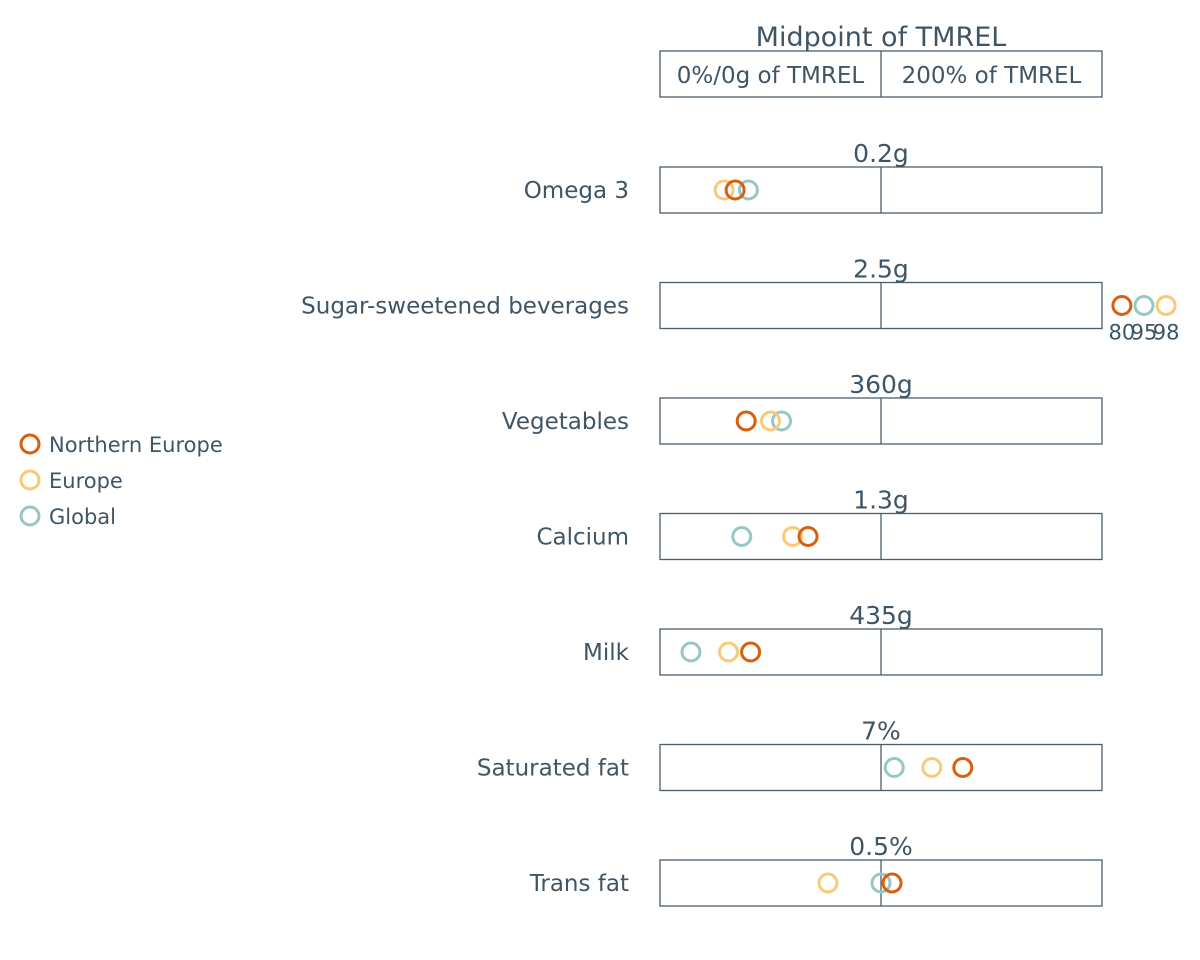 Image resolution: width=1200 pixels, height=960 pixels. I want to click on tmrel-value-label: 2.5g, so click(881, 269).